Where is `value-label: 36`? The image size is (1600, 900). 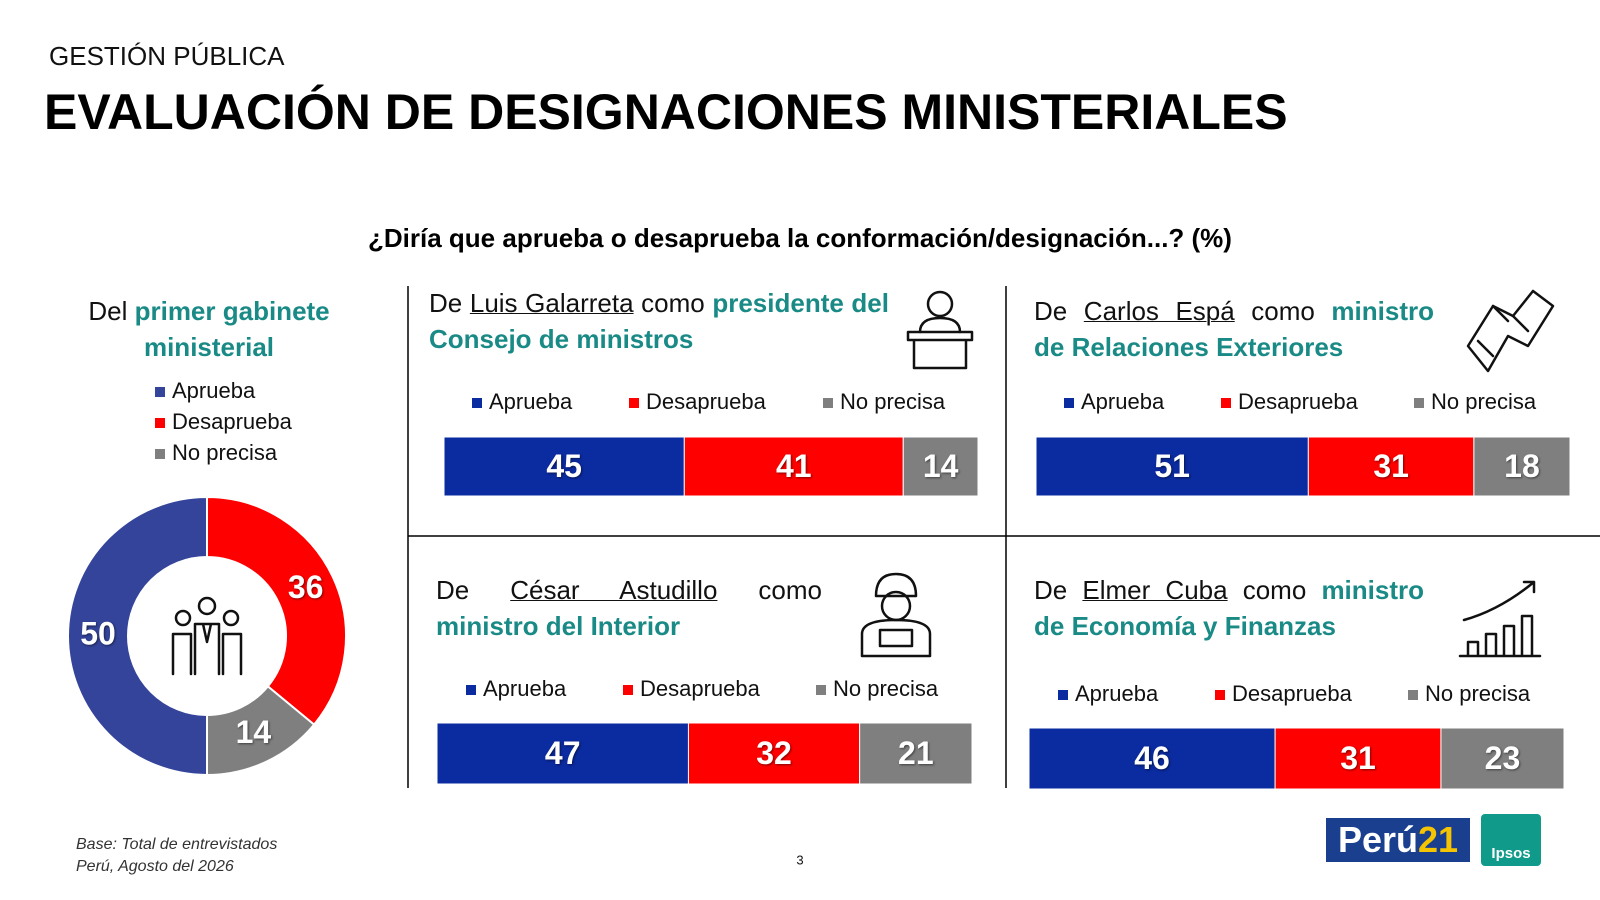
value-label: 36 is located at coordinates (306, 587).